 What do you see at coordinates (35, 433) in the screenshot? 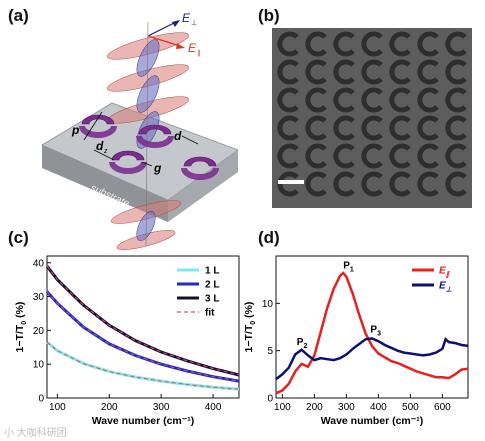
I see `watermark: 小 大咖科研团` at bounding box center [35, 433].